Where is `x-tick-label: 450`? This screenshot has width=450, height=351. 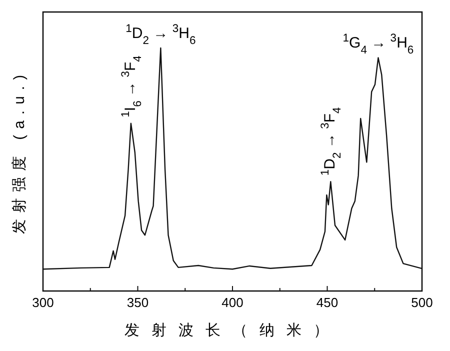
x-tick-label: 450 is located at coordinates (327, 302).